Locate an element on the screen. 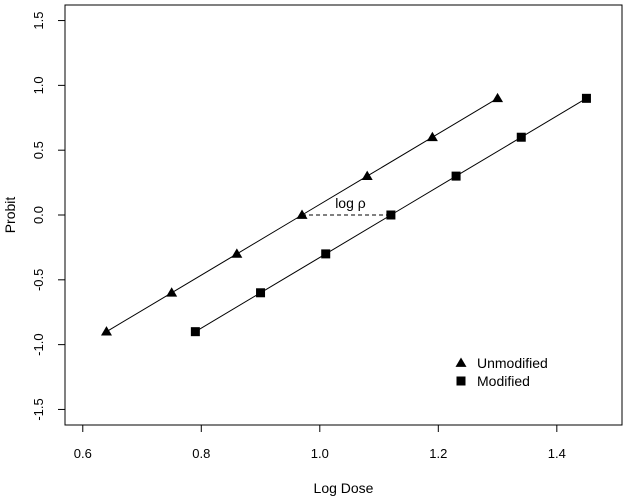 This screenshot has width=627, height=500. y-axis-title: Probit is located at coordinates (10, 215).